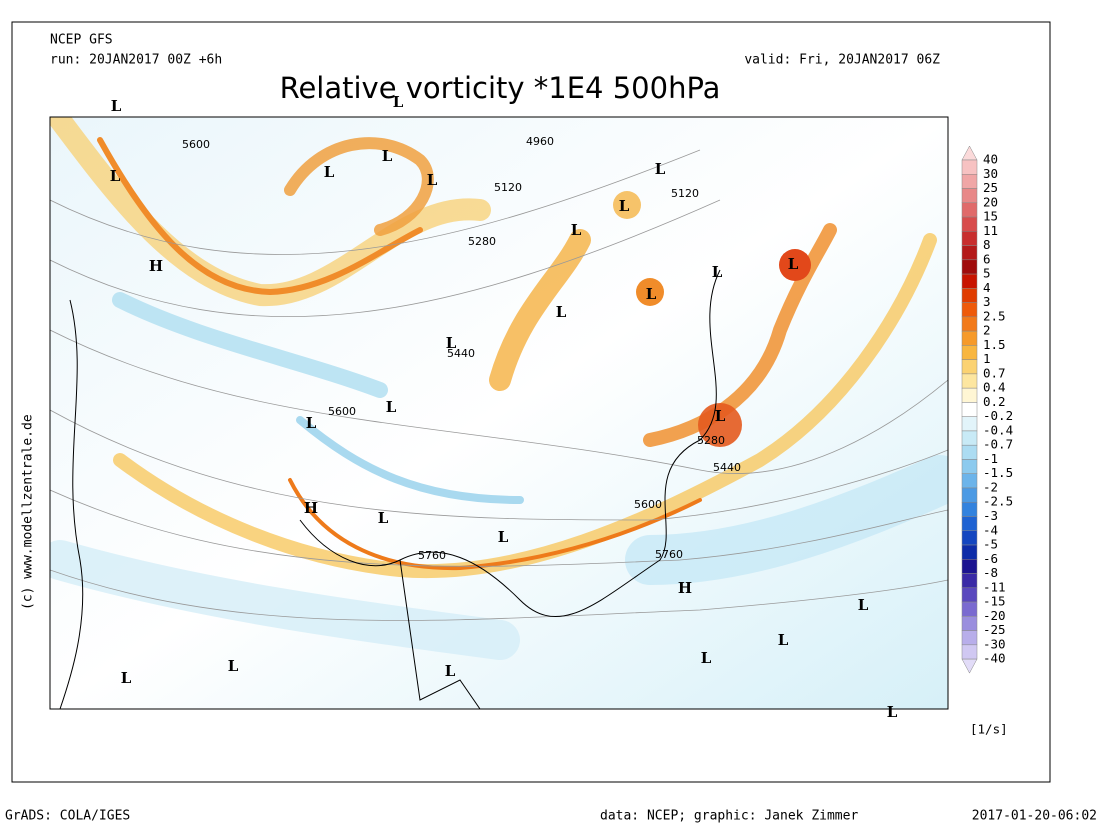 The image size is (1100, 829). What do you see at coordinates (990, 159) in the screenshot?
I see `colorbar-label: 40` at bounding box center [990, 159].